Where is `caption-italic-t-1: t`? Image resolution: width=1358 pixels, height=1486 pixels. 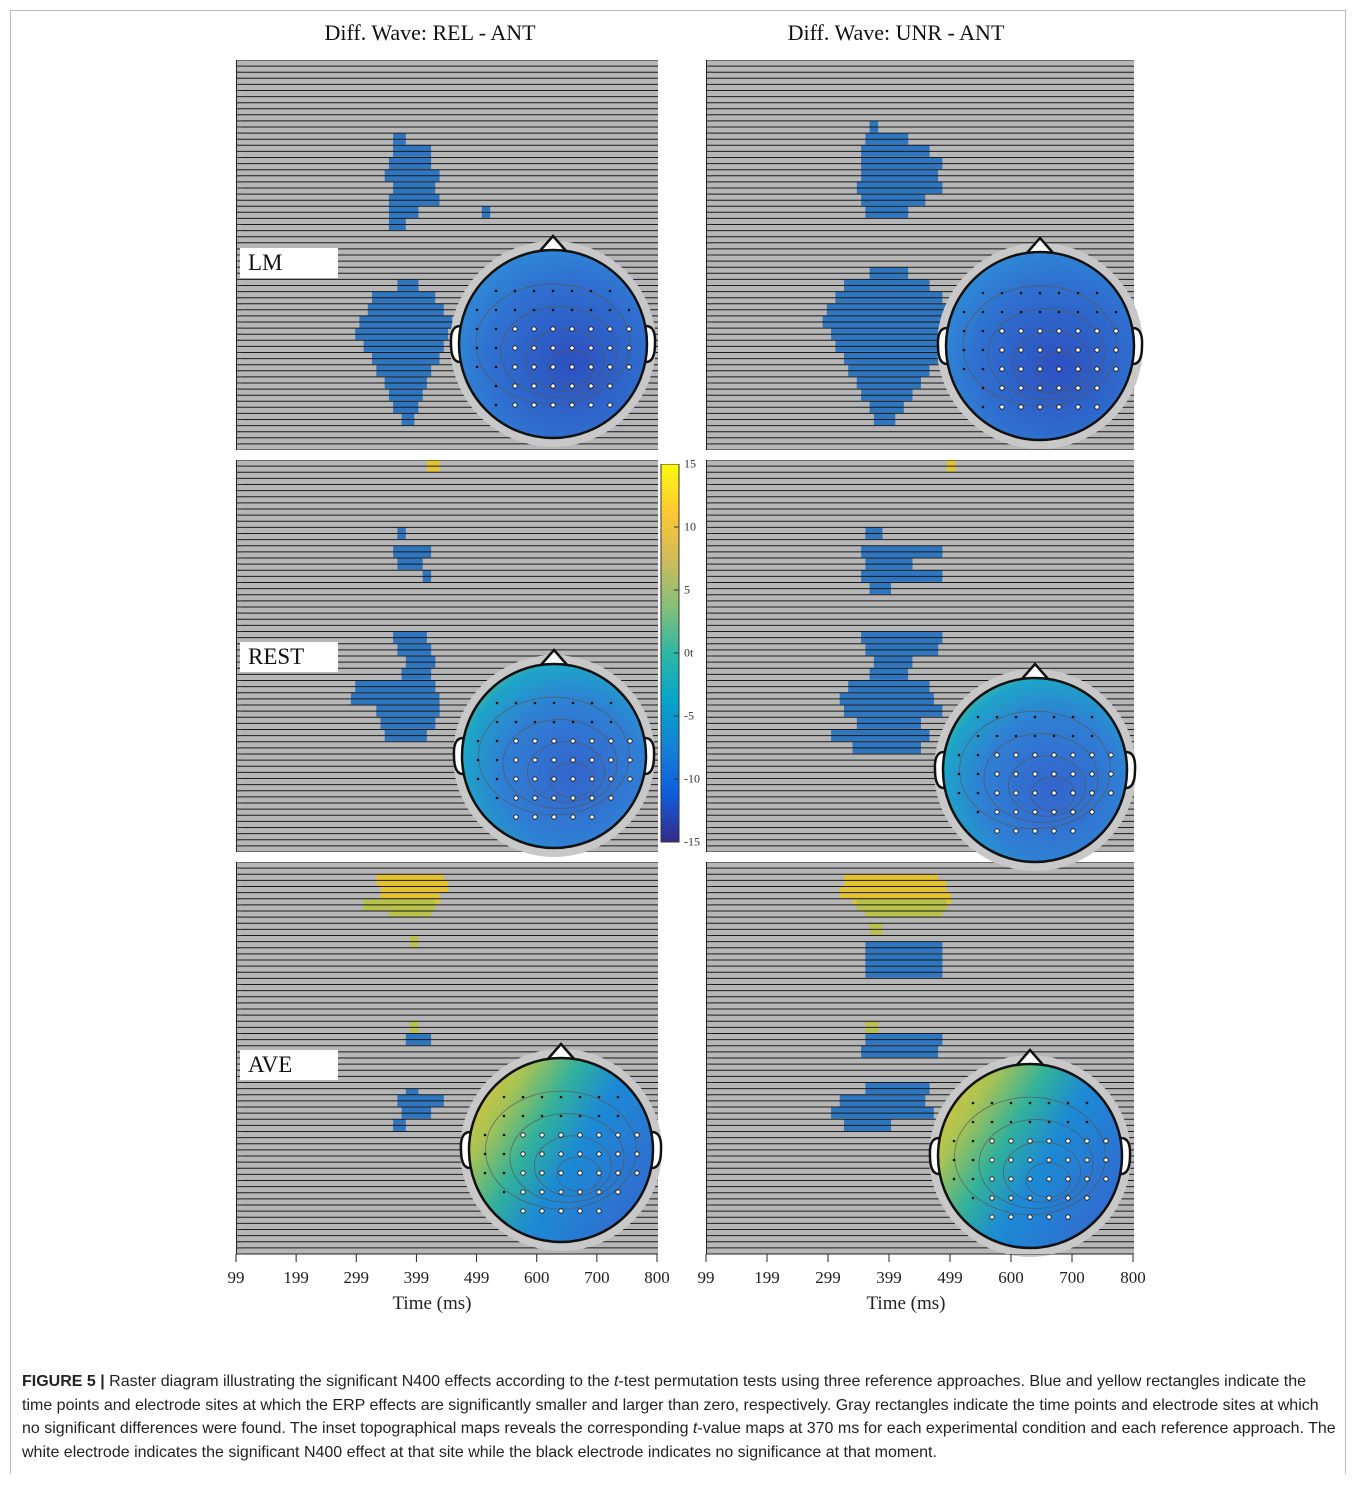
caption-italic-t-1: t is located at coordinates (616, 1381).